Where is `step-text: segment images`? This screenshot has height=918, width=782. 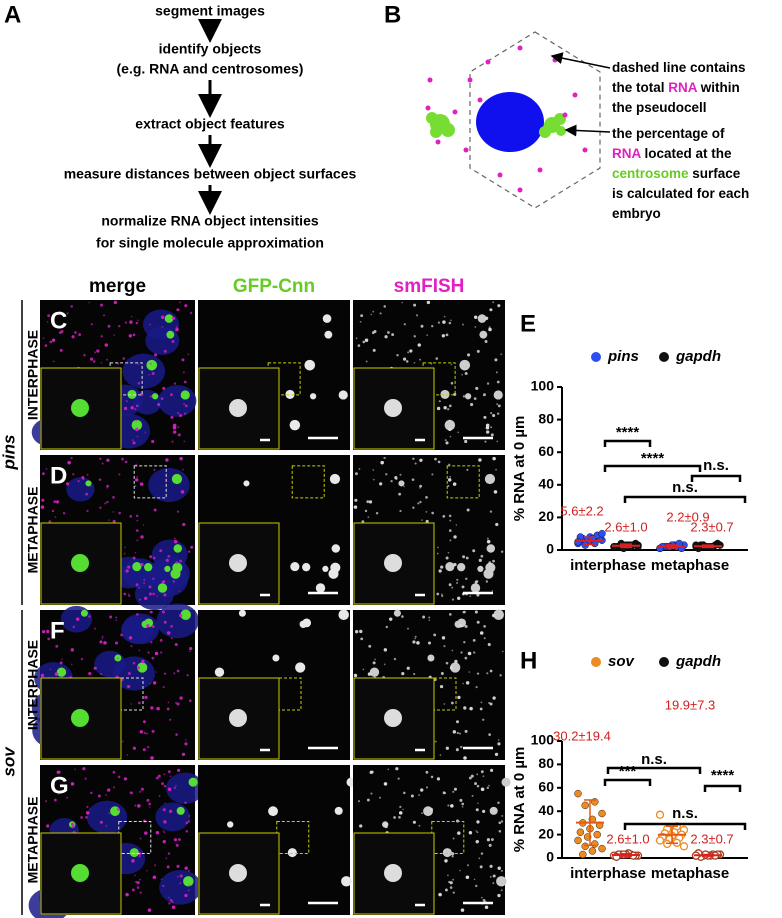 step-text: segment images is located at coordinates (210, 11).